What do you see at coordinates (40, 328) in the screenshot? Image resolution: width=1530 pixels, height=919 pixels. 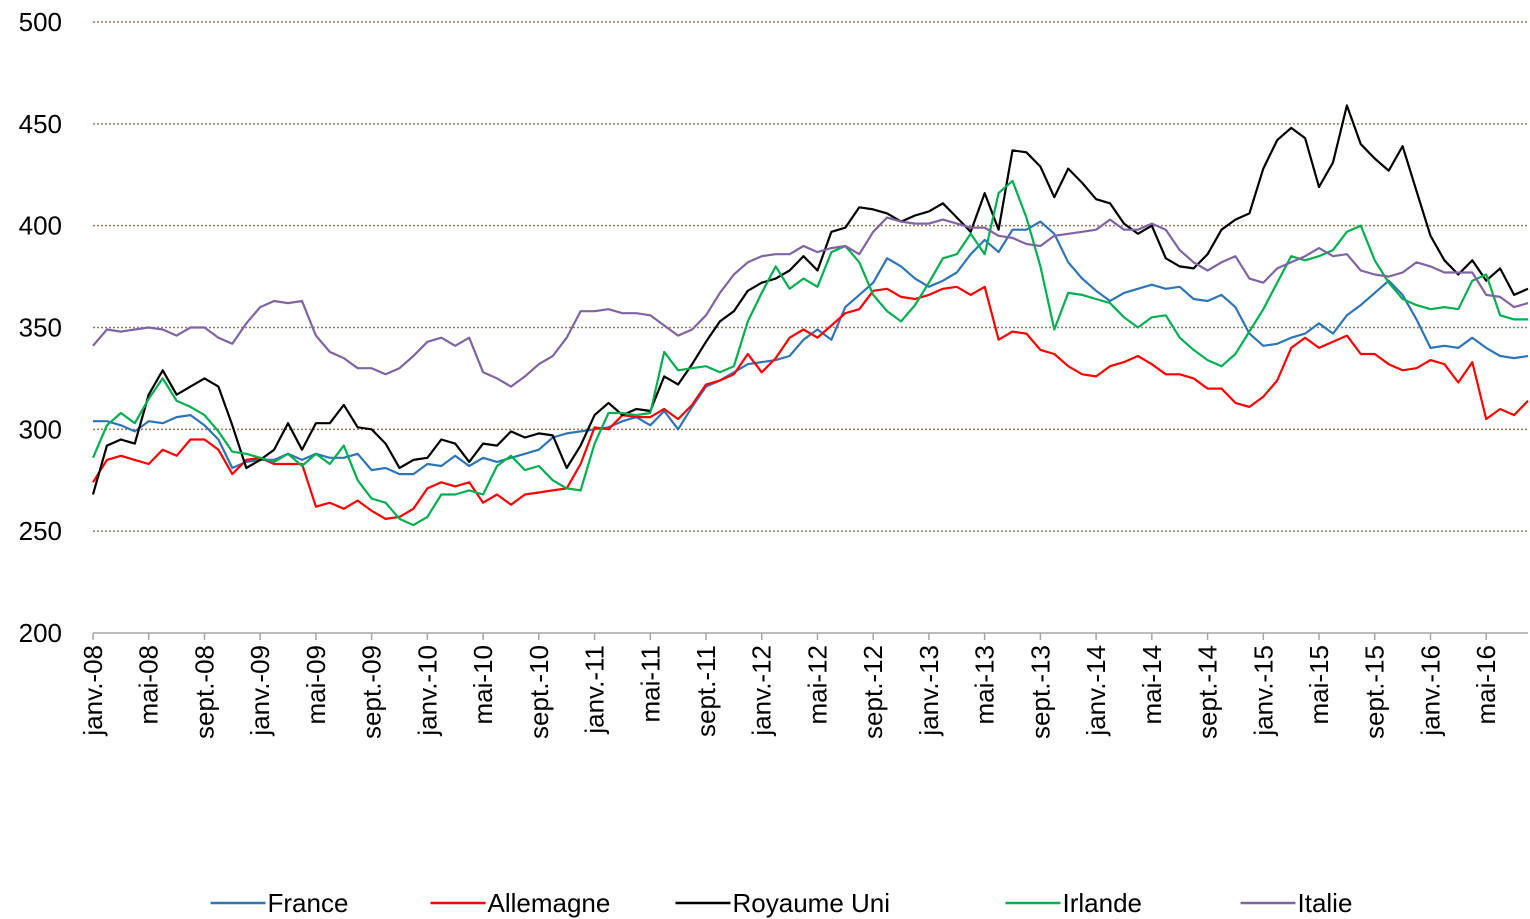 I see `y-tick-label: 350` at bounding box center [40, 328].